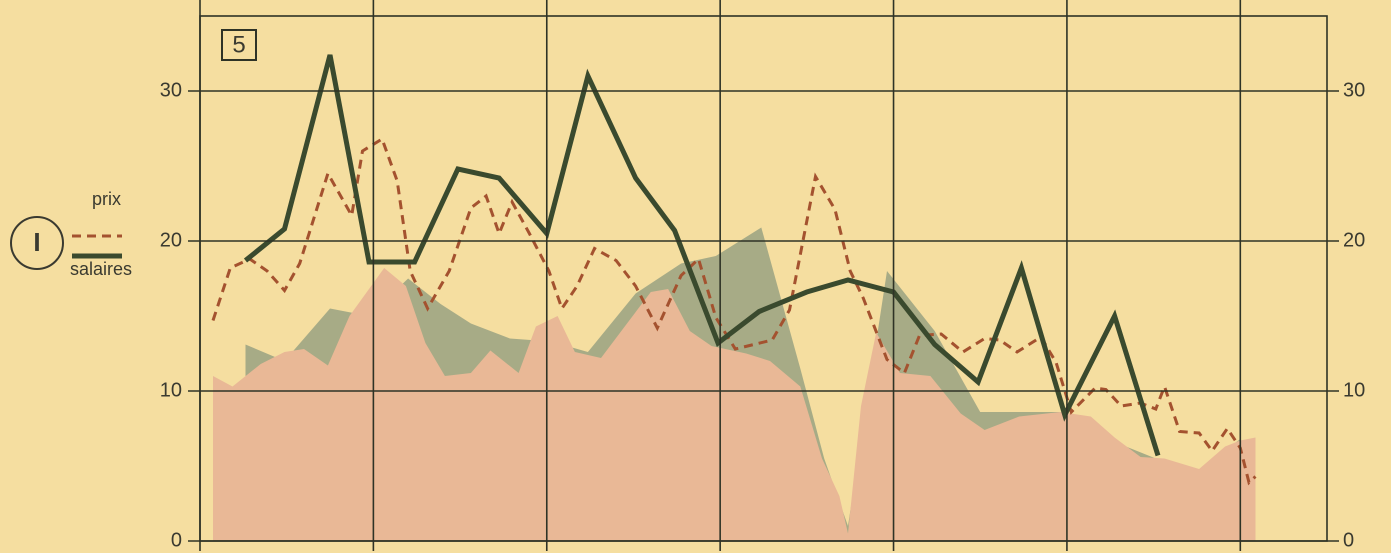  Describe the element at coordinates (171, 90) in the screenshot. I see `y-tick-label: 30` at that location.